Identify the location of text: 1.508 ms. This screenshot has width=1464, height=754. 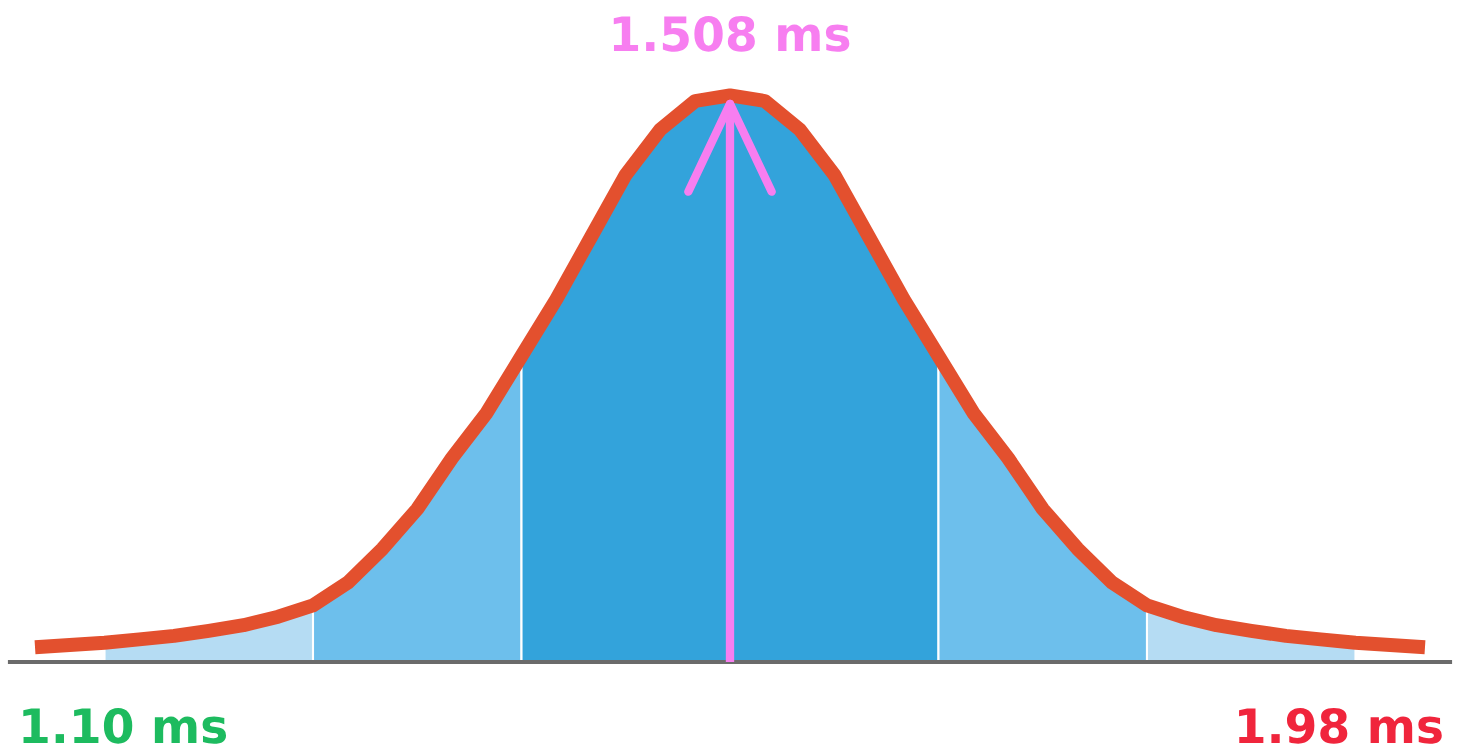
(731, 33).